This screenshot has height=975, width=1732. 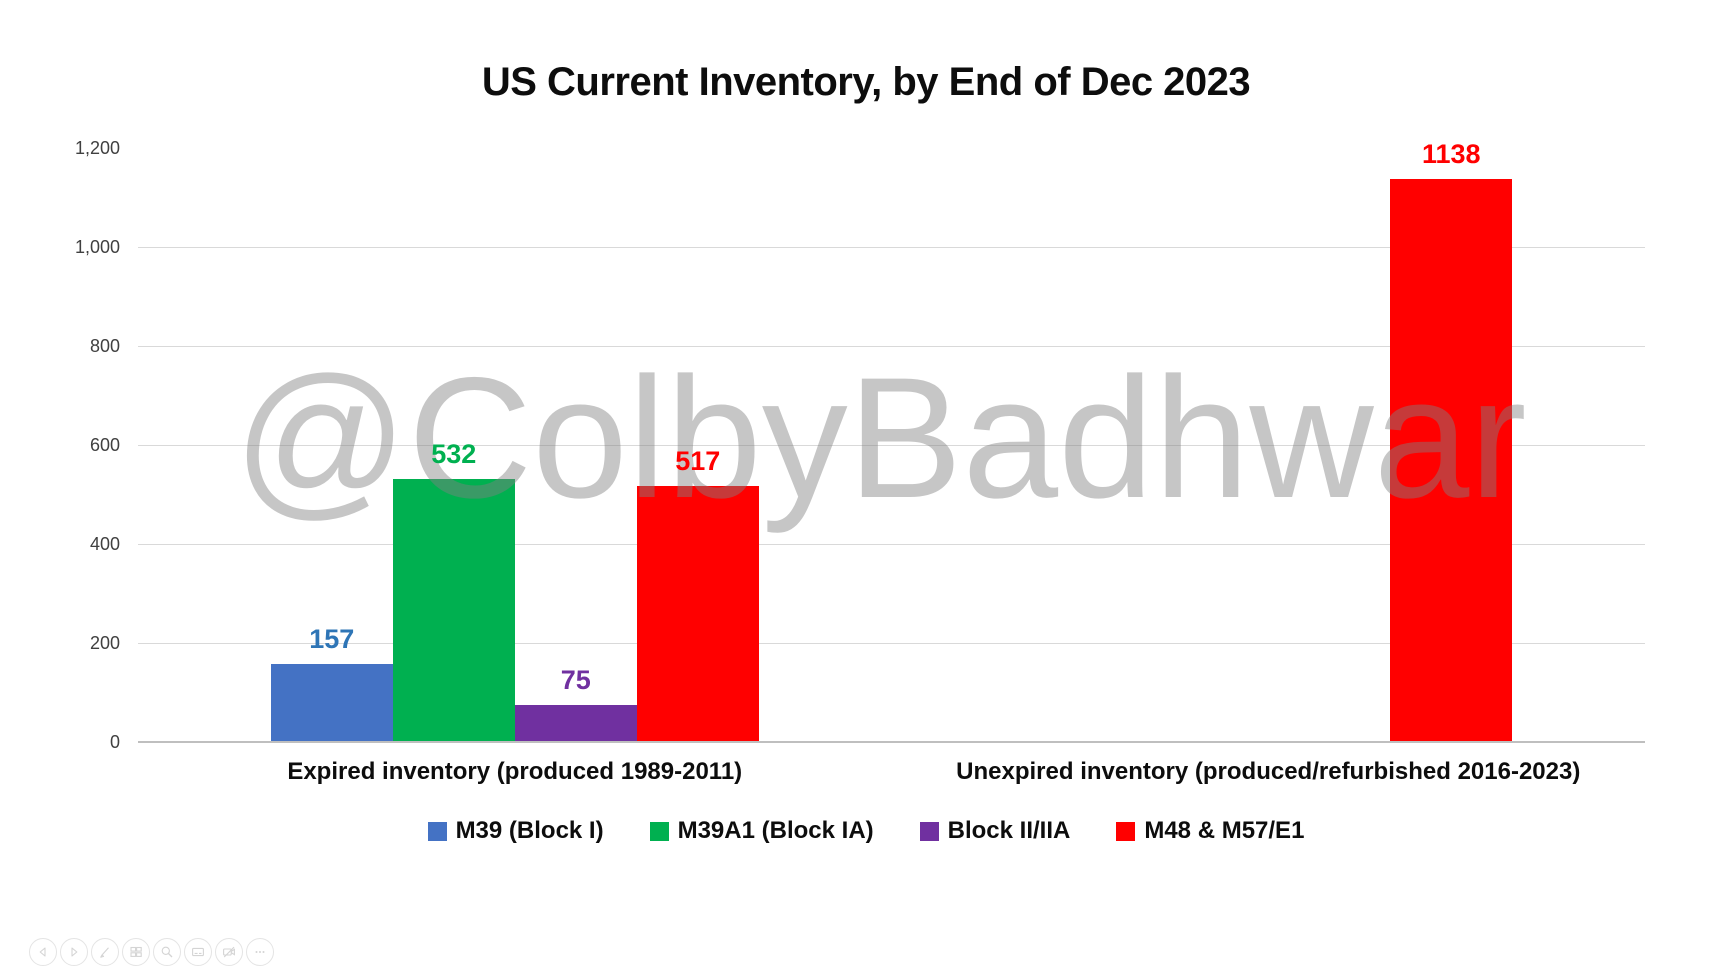 What do you see at coordinates (454, 453) in the screenshot?
I see `bar-value-label: 532` at bounding box center [454, 453].